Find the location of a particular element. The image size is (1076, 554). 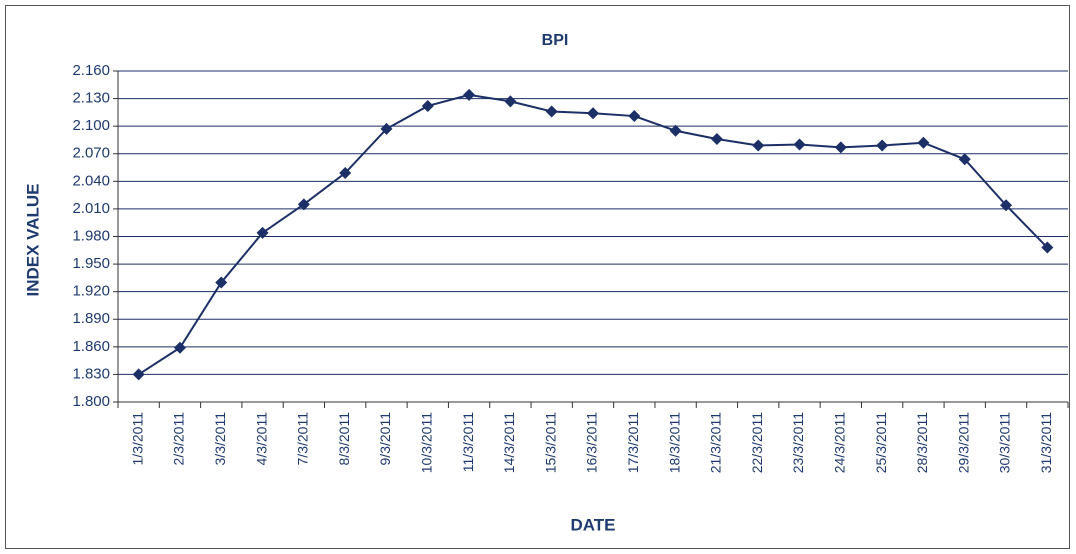

x-tick-label: 4/3/2011 is located at coordinates (261, 439).